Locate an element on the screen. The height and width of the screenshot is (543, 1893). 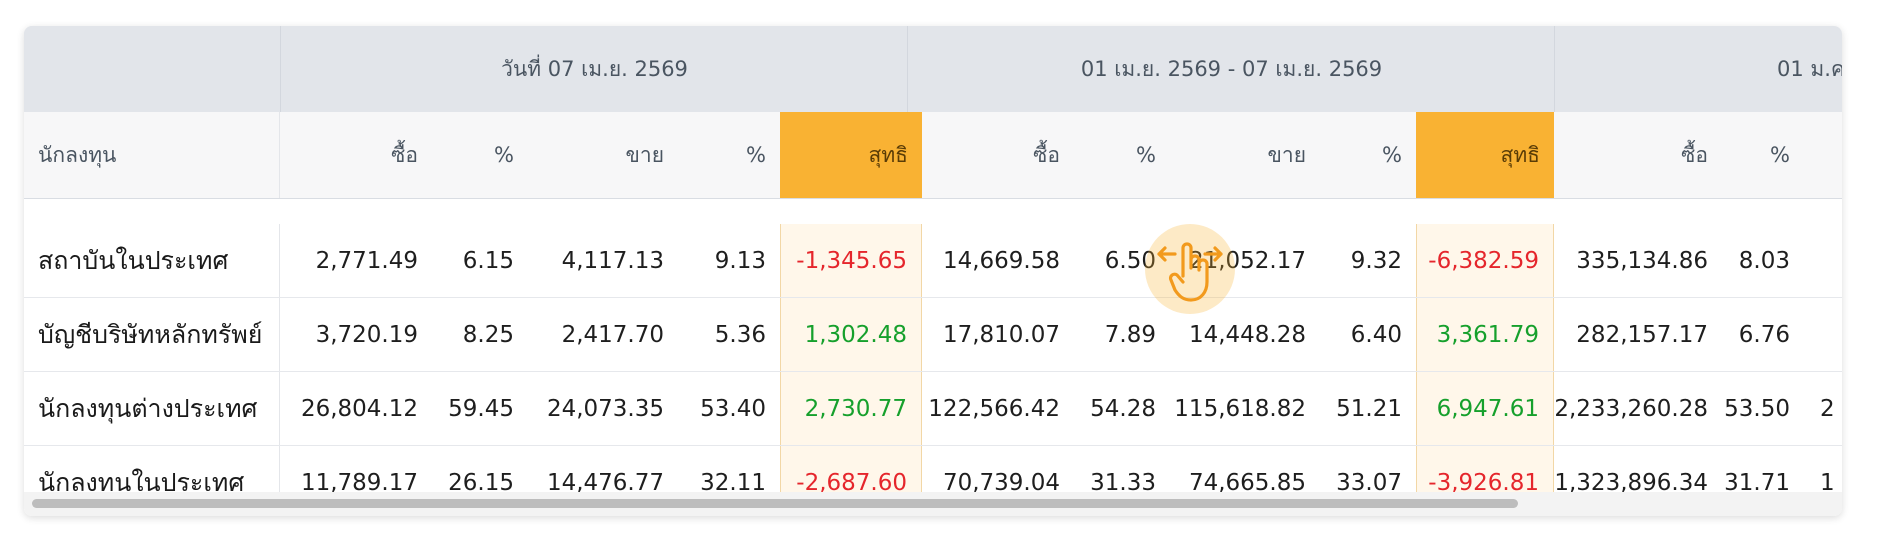
buy-pct: 59.45 is located at coordinates (481, 408).